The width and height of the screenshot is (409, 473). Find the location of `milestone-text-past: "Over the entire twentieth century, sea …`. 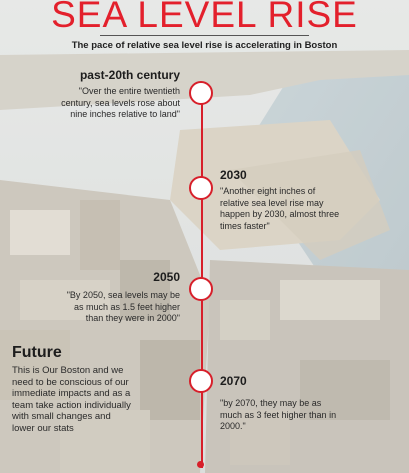

milestone-text-past: "Over the entire twentieth century, sea … is located at coordinates (120, 102).